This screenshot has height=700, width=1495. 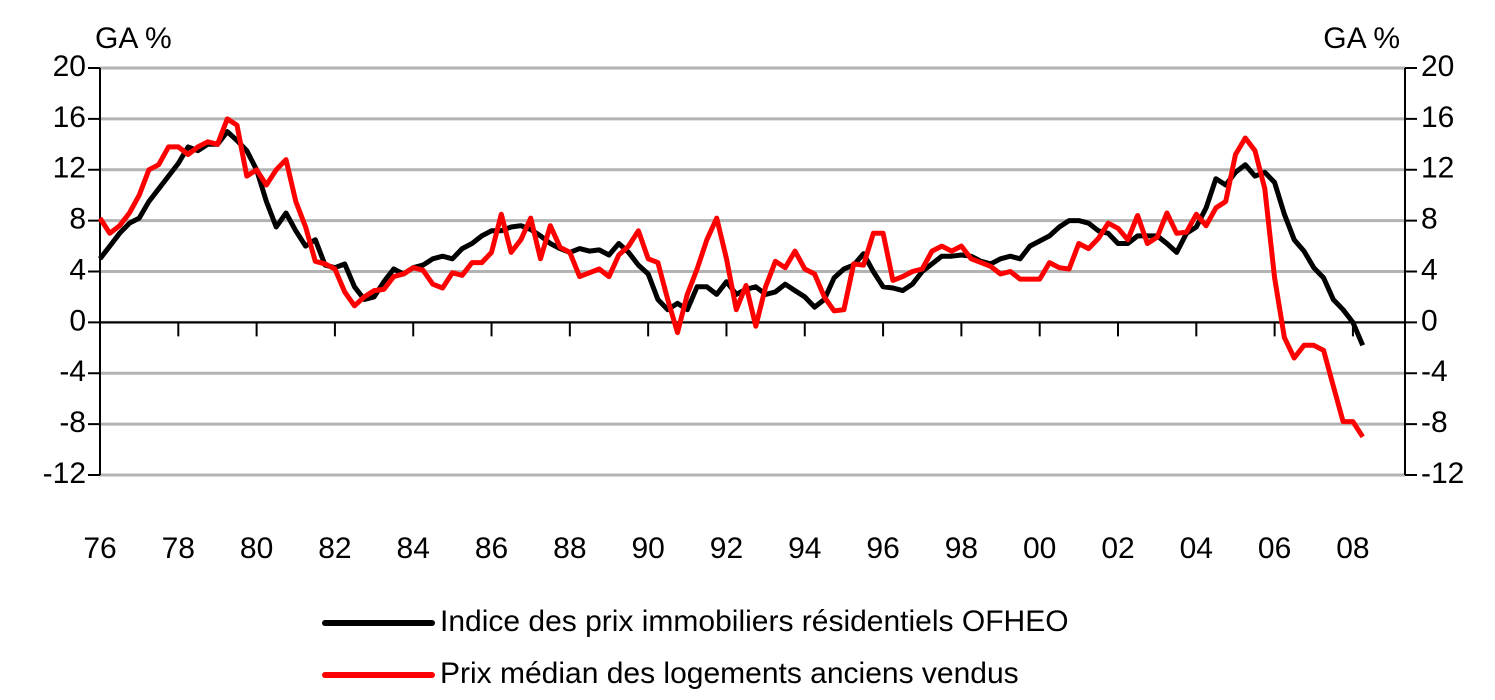 I want to click on y-tick-label: 12, so click(x=69, y=168).